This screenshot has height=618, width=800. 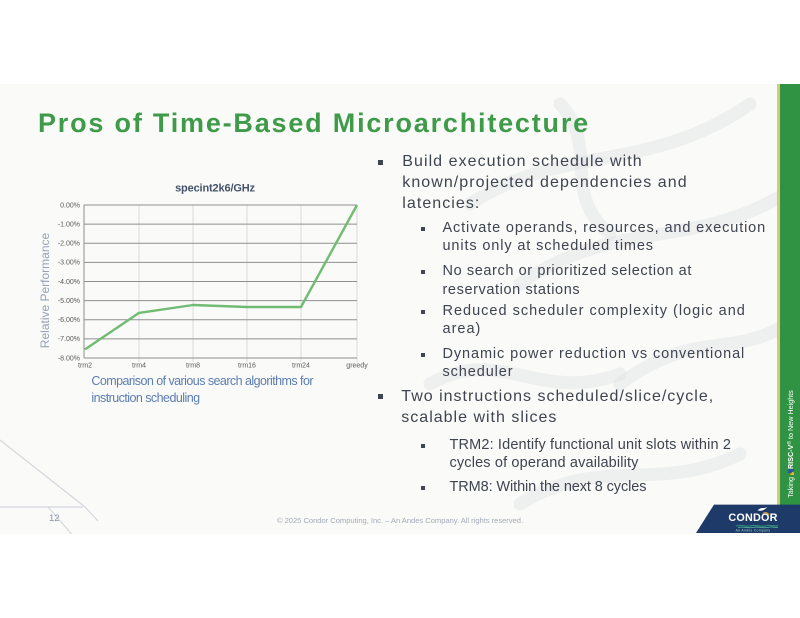 What do you see at coordinates (193, 366) in the screenshot?
I see `svg-text: trm8` at bounding box center [193, 366].